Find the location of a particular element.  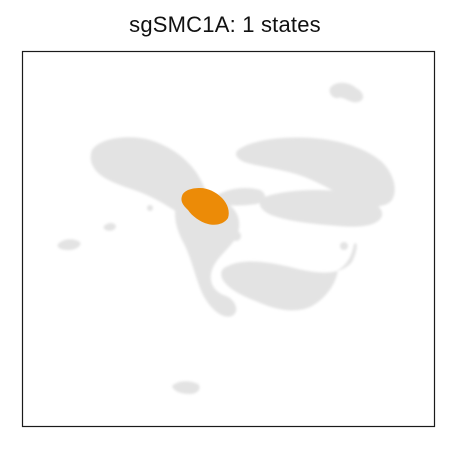

cluster-bottom-island is located at coordinates (186, 387).